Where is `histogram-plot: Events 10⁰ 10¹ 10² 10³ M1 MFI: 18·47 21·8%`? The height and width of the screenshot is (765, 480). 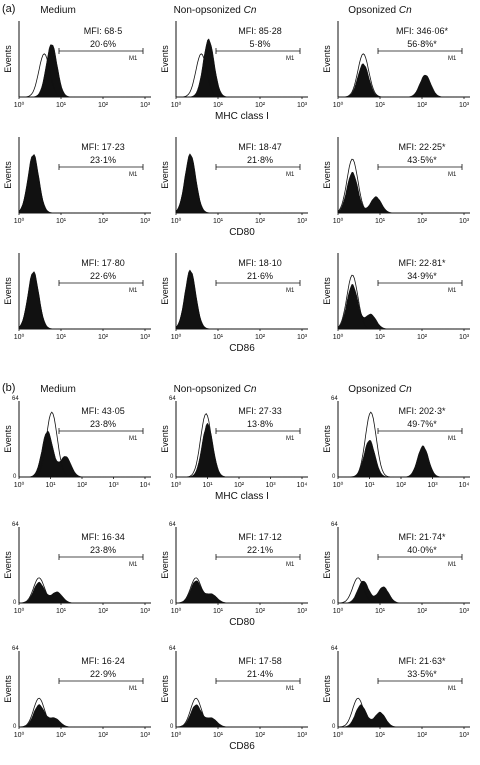 histogram-plot: Events 10⁰ 10¹ 10² 10³ M1 MFI: 18·47 21·8% is located at coordinates (234, 181).